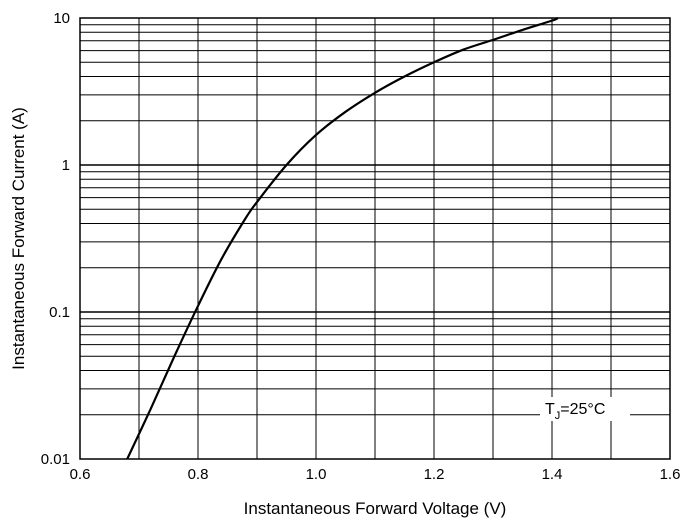 Image resolution: width=687 pixels, height=520 pixels. I want to click on junction-temperature-annotation: TJ=25°C, so click(575, 411).